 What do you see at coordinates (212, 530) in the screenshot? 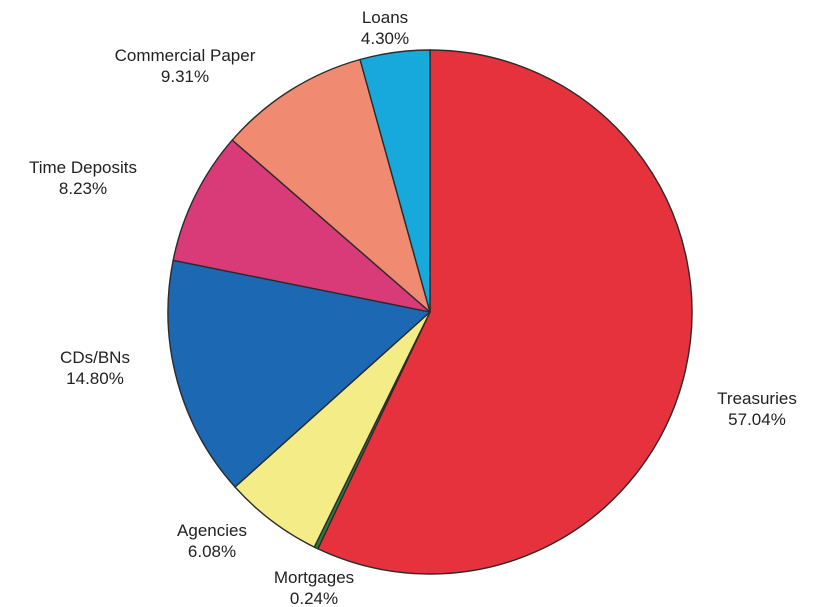
I see `slice-label-agencies: Agencies` at bounding box center [212, 530].